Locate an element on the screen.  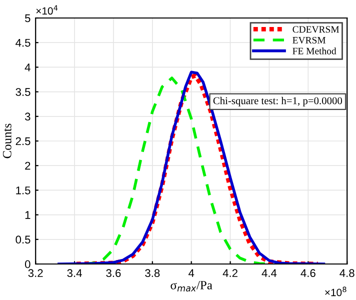
y-tick-label: 0.5 is located at coordinates (23, 240).